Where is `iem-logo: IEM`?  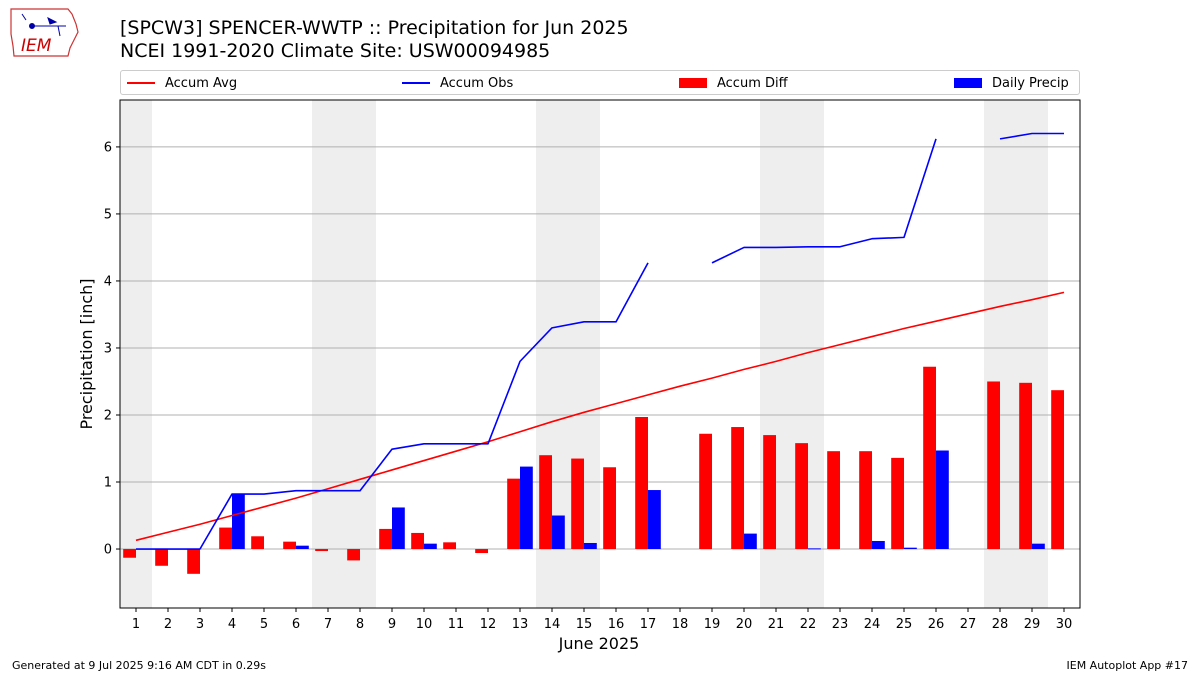
iem-logo: IEM is located at coordinates (44, 32).